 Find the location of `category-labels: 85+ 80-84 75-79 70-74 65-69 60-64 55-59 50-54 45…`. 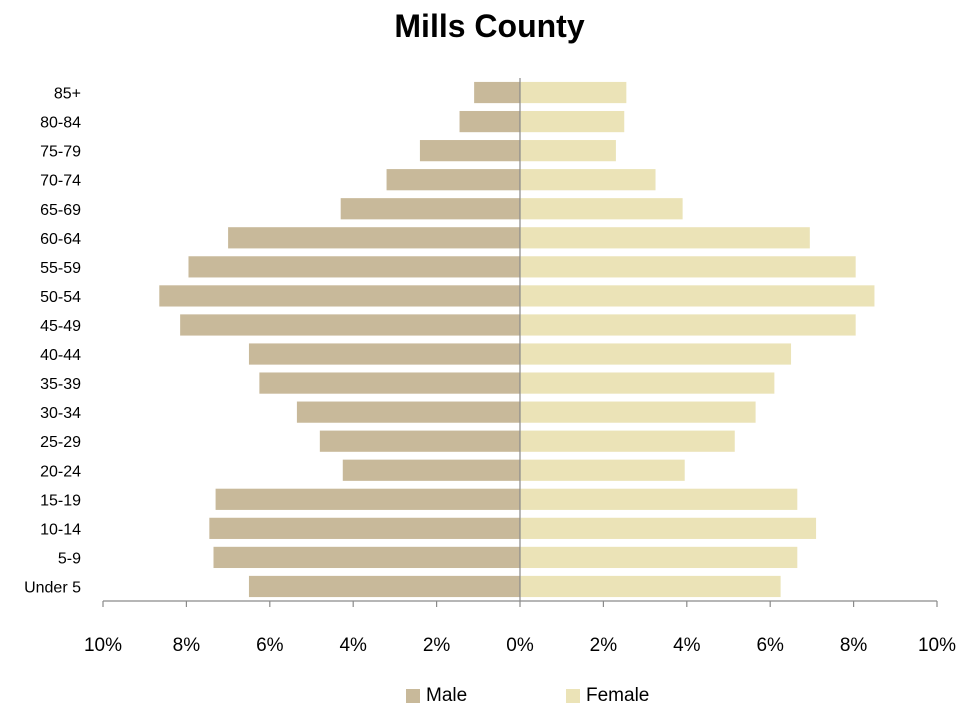

category-labels: 85+ 80-84 75-79 70-74 65-69 60-64 55-59 50-54 45… is located at coordinates (52, 341).